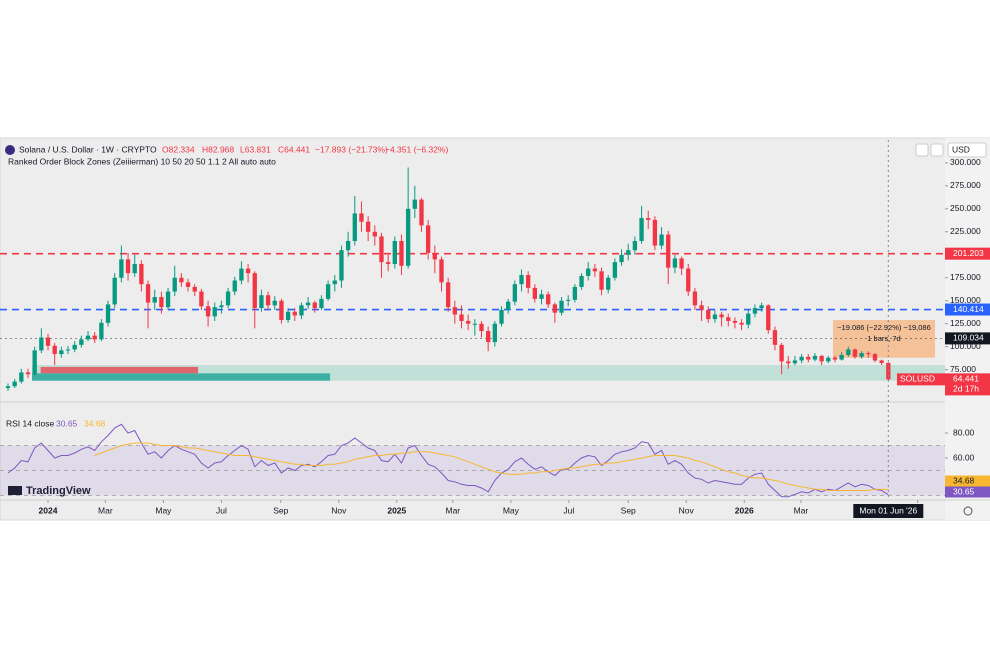  I want to click on settings-button, so click(968, 511).